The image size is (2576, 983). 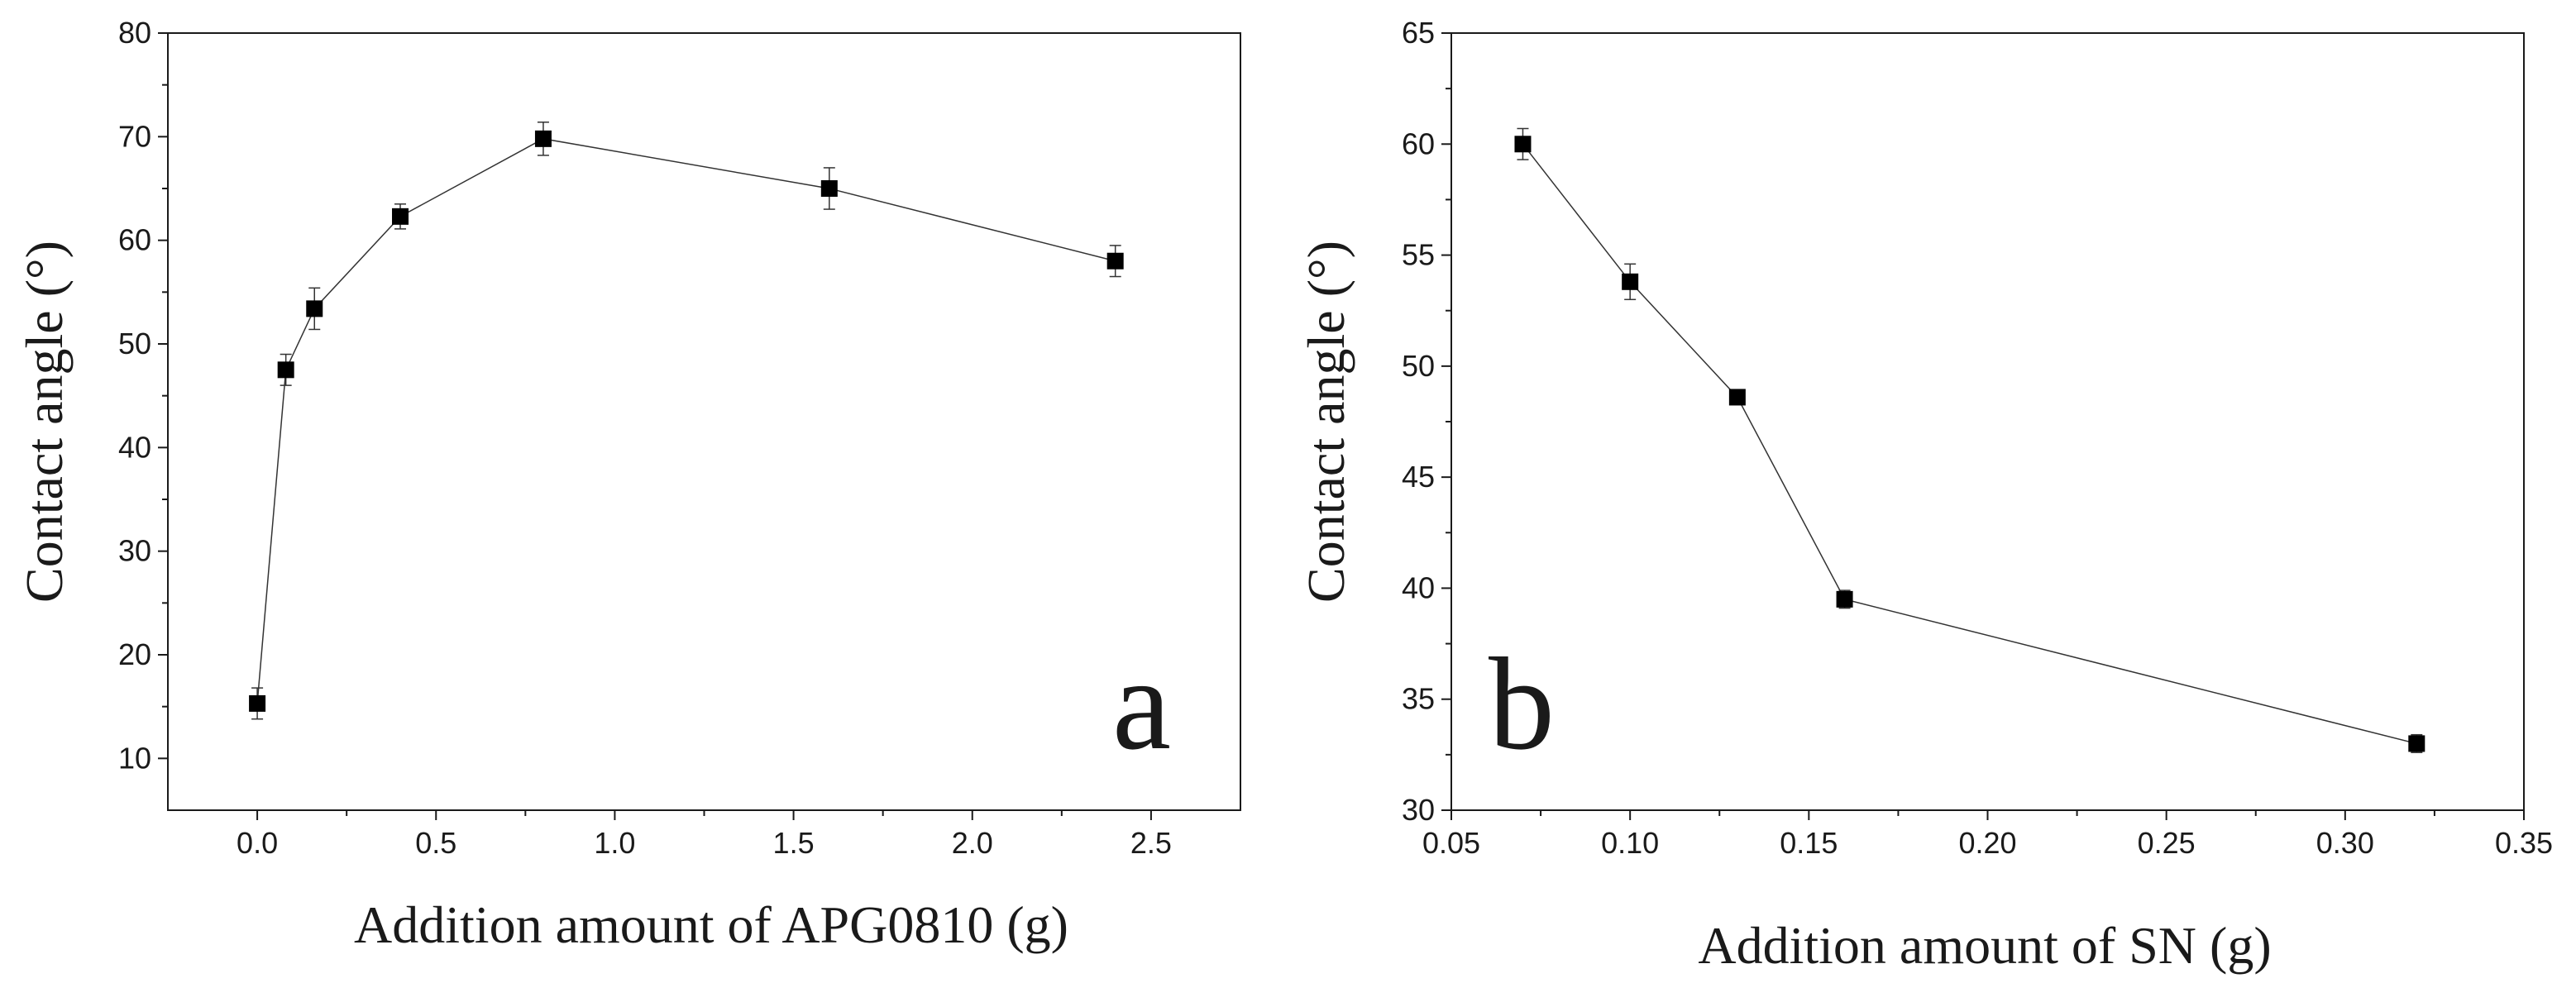 I want to click on panel-label-a: a, so click(x=1141, y=703).